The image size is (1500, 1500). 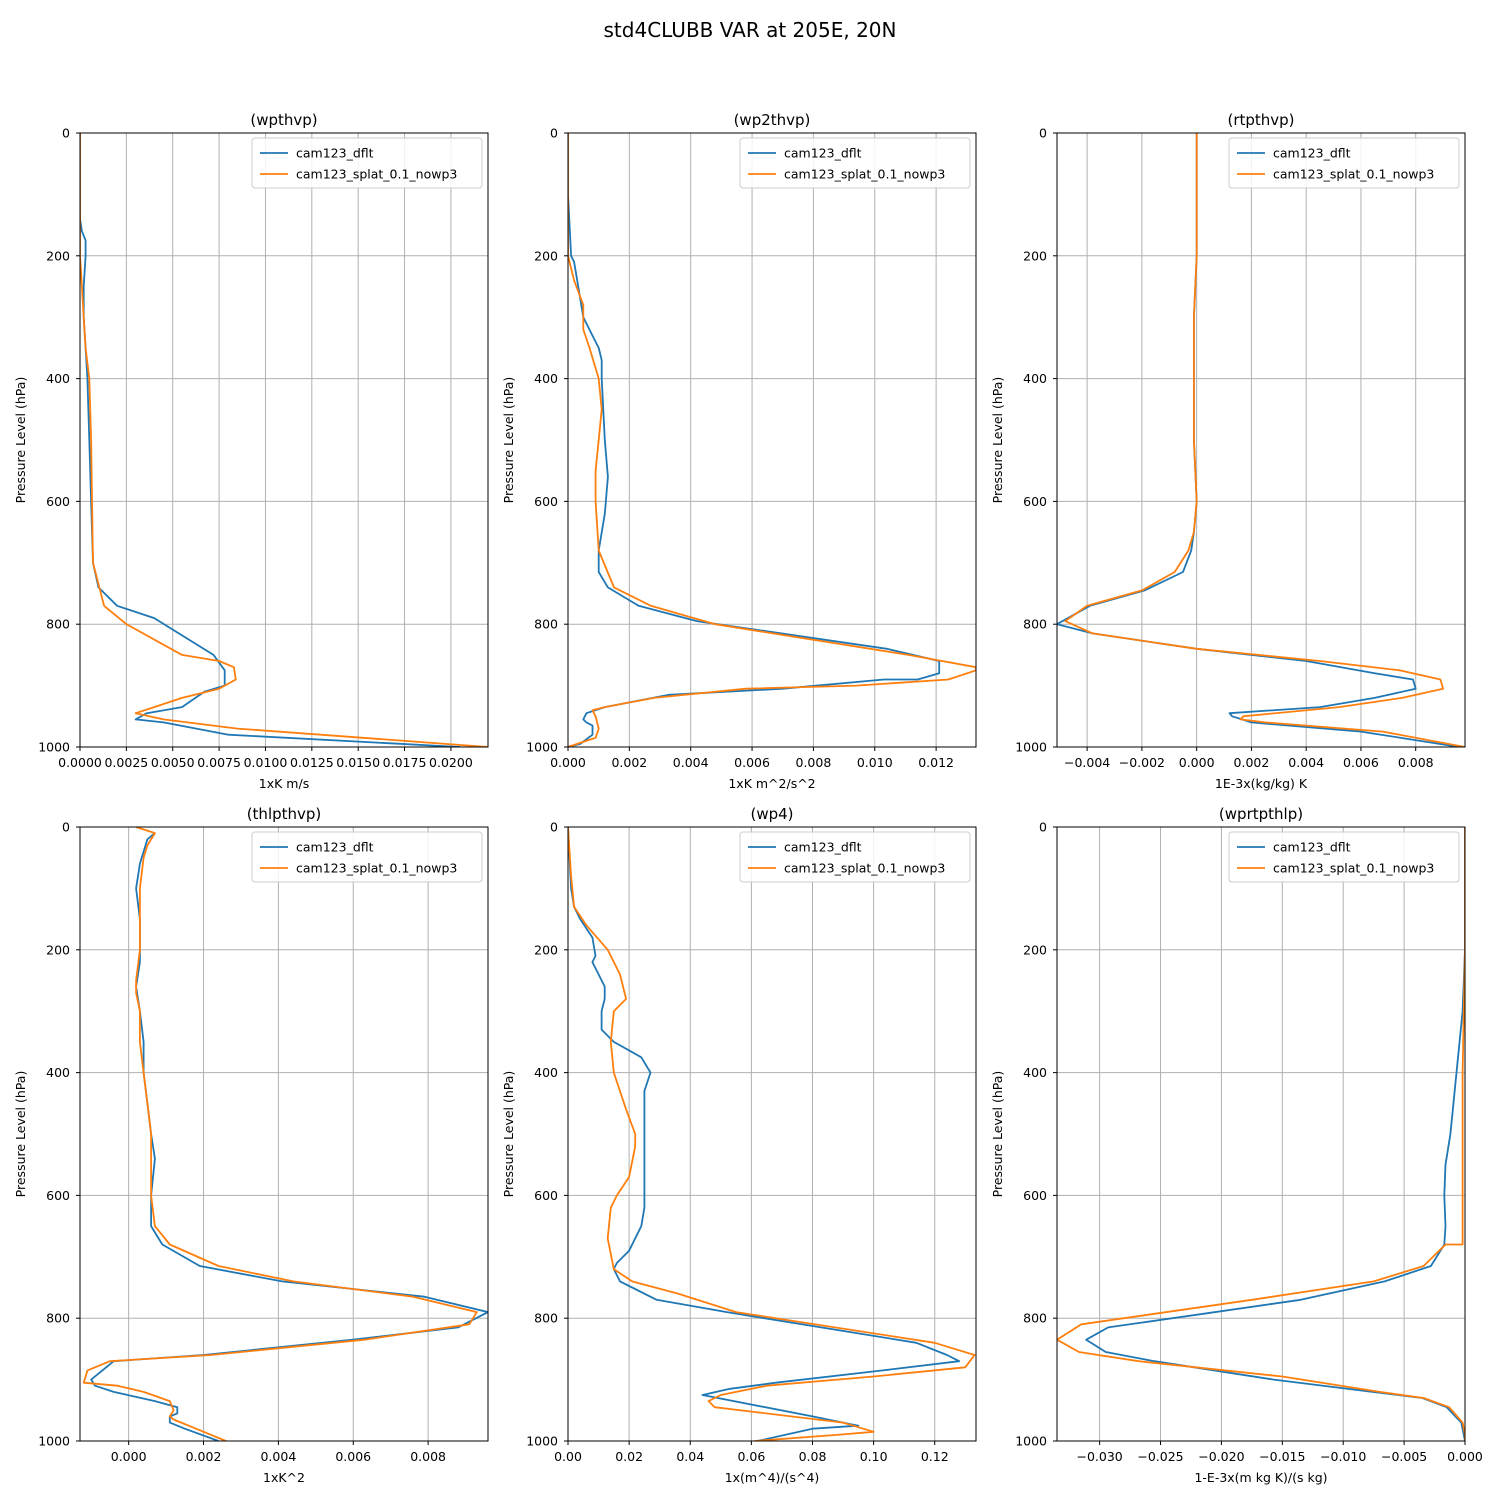 What do you see at coordinates (568, 1456) in the screenshot?
I see `x-tick-label: 0.00` at bounding box center [568, 1456].